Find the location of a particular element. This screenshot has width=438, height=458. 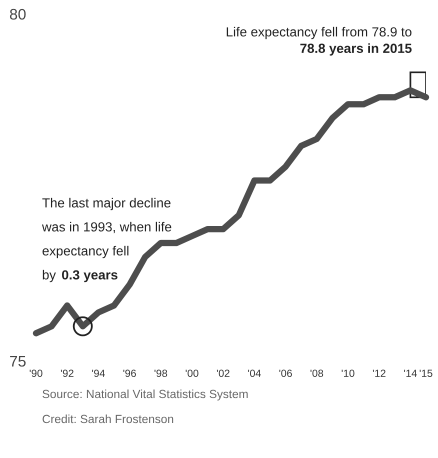

source-note: Source: National Vital Statistics System is located at coordinates (145, 395).